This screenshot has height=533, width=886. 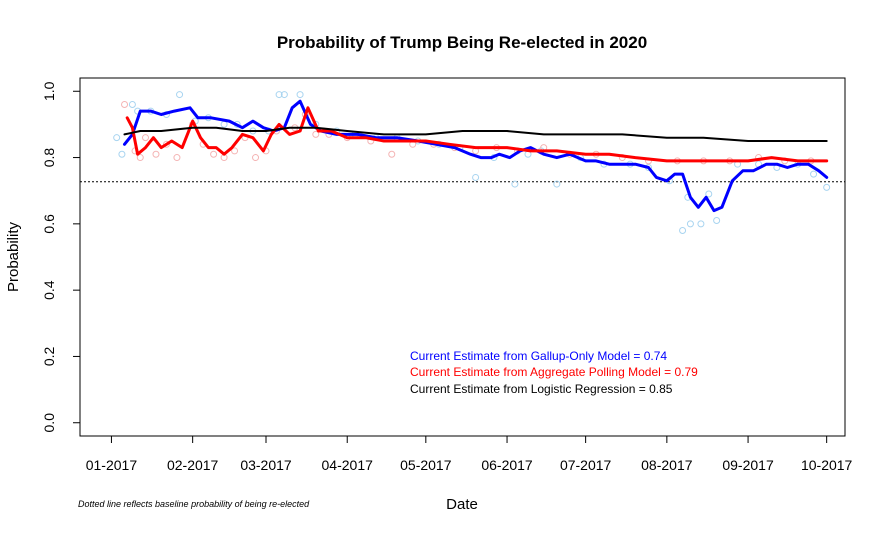 What do you see at coordinates (426, 465) in the screenshot?
I see `x-tick-label: 05-2017` at bounding box center [426, 465].